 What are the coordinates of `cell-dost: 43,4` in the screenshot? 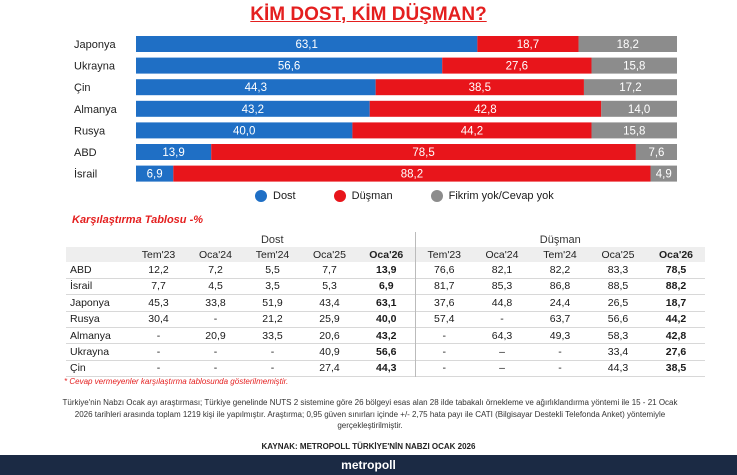 It's located at (329, 302).